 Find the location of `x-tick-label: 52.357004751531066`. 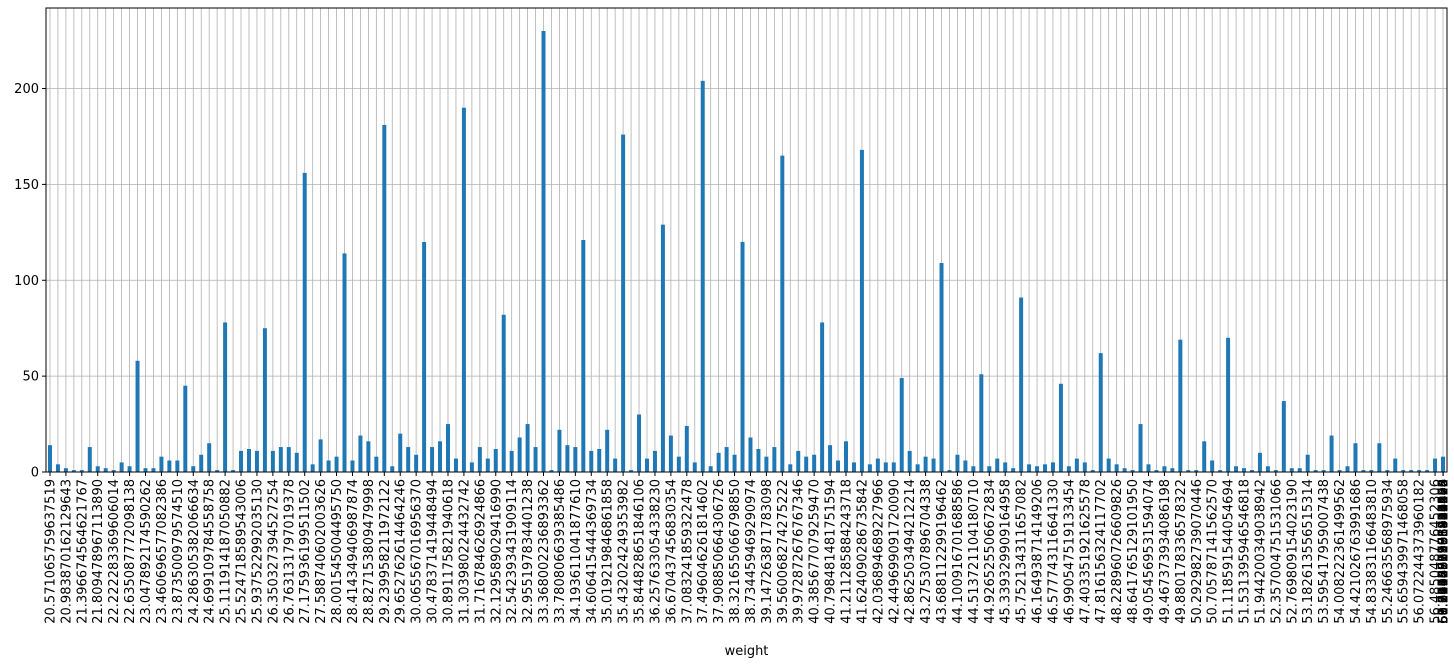

x-tick-label: 52.357004751531066 is located at coordinates (1276, 551).